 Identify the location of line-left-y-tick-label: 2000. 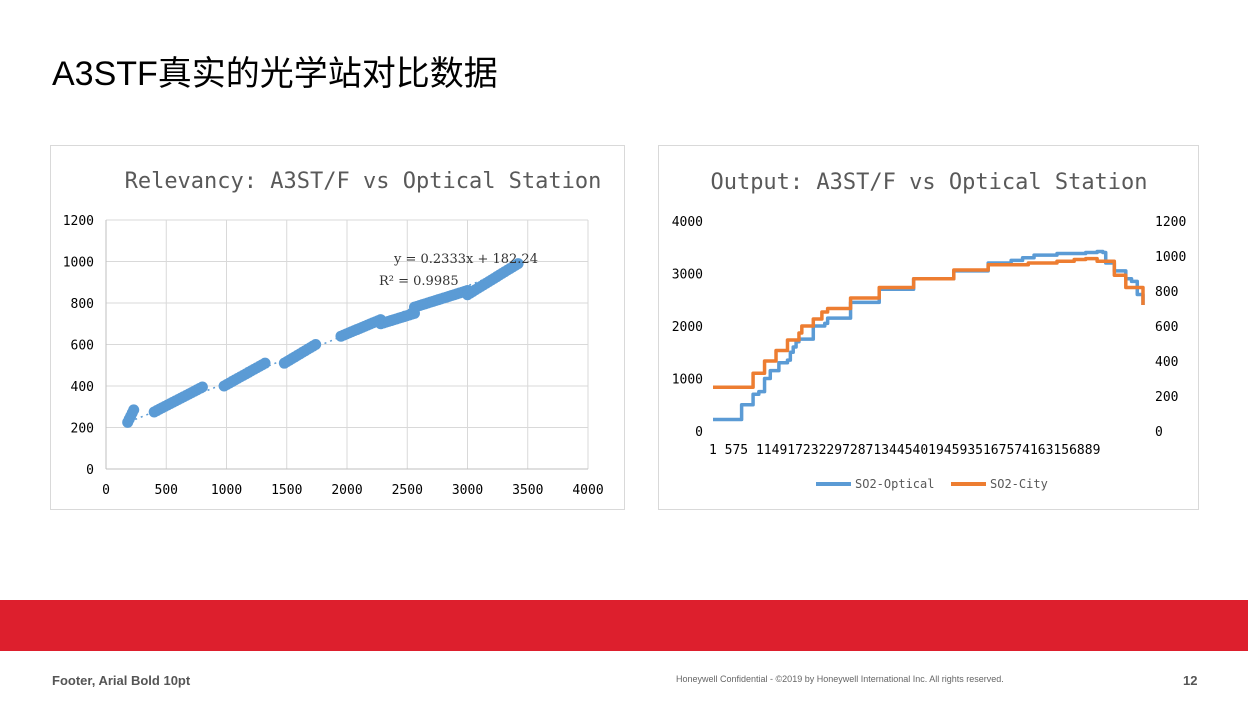
(687, 327).